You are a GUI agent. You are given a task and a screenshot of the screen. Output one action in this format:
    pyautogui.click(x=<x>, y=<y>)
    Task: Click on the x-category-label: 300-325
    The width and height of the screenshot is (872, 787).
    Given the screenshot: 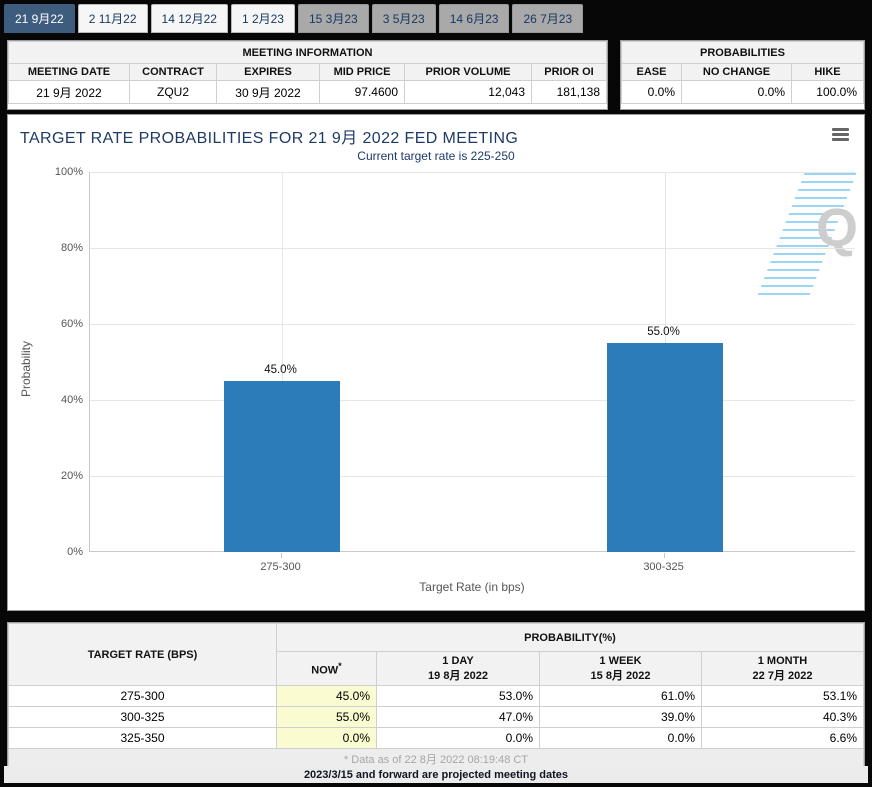 What is the action you would take?
    pyautogui.click(x=663, y=567)
    